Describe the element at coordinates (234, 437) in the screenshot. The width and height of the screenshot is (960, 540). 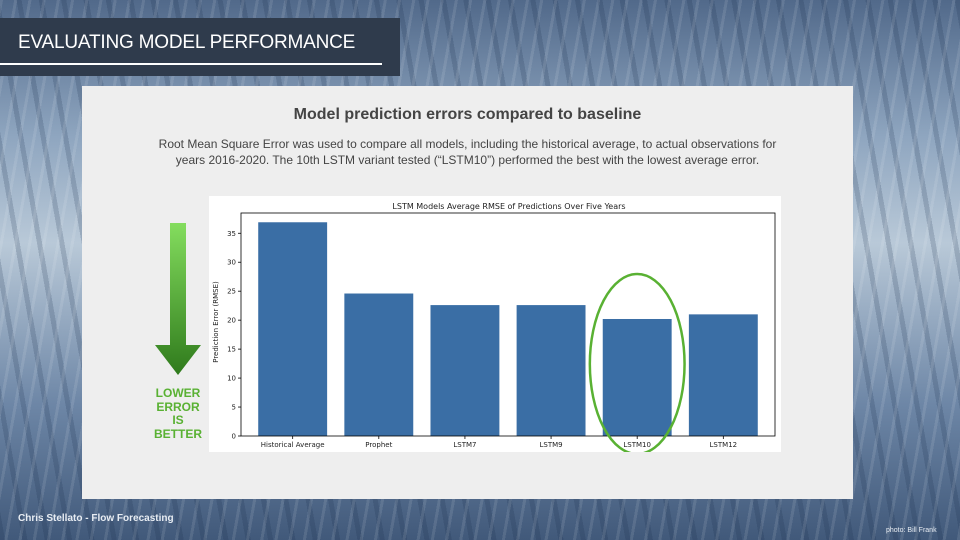
I see `y-tick-label: 0` at that location.